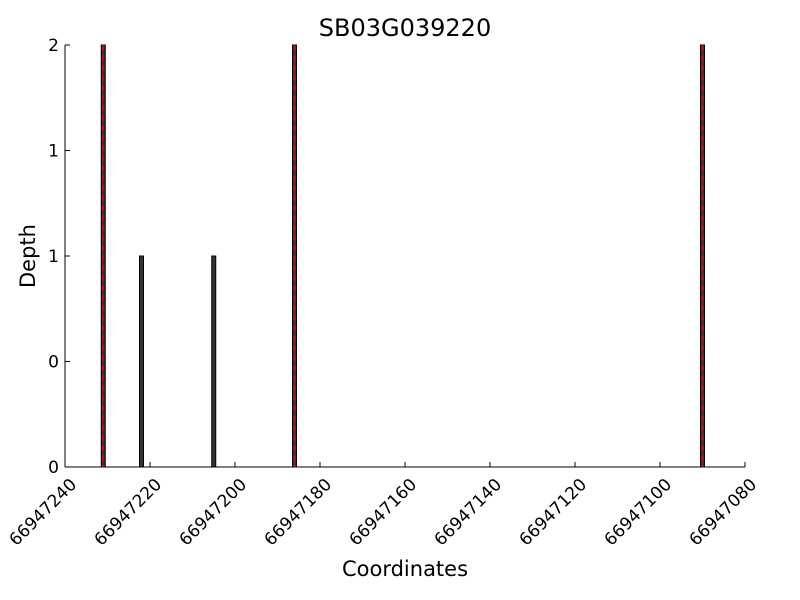 This screenshot has width=800, height=600. I want to click on x-tick-label: 66947240, so click(43, 512).